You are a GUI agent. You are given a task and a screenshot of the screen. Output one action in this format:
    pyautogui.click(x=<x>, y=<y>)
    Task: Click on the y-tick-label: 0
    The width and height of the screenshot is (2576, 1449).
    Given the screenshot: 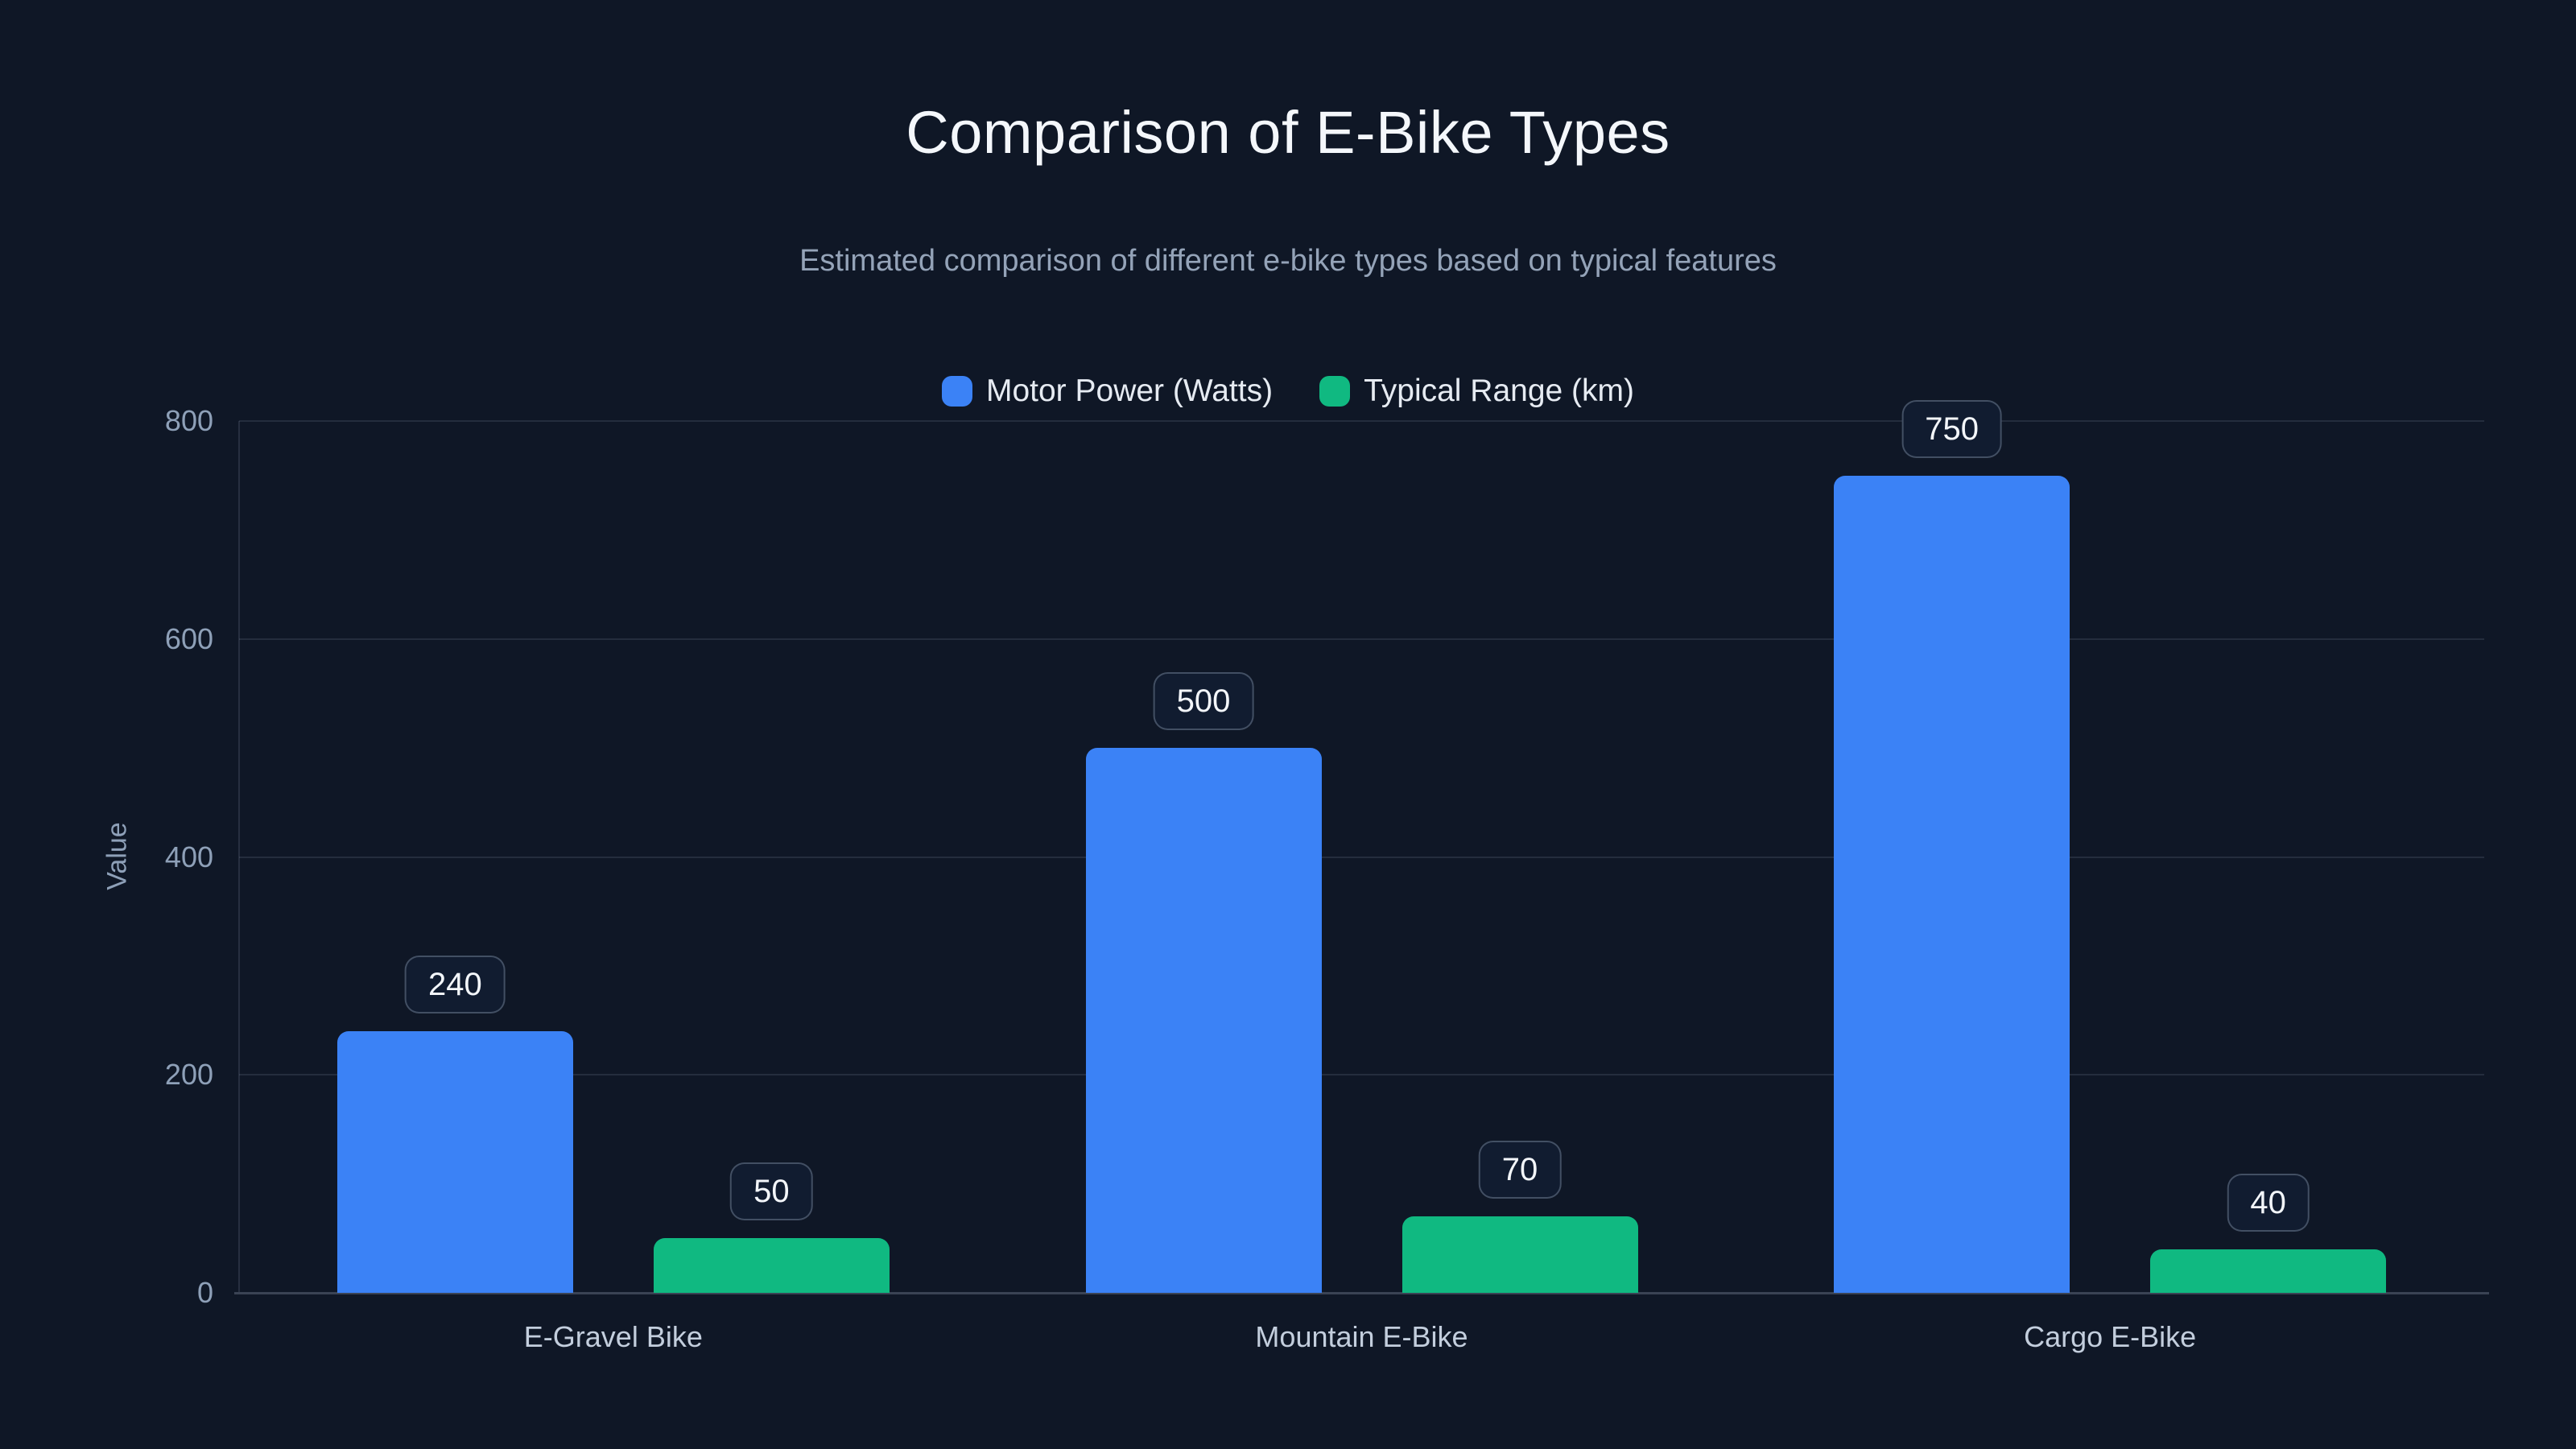 What is the action you would take?
    pyautogui.click(x=204, y=1292)
    